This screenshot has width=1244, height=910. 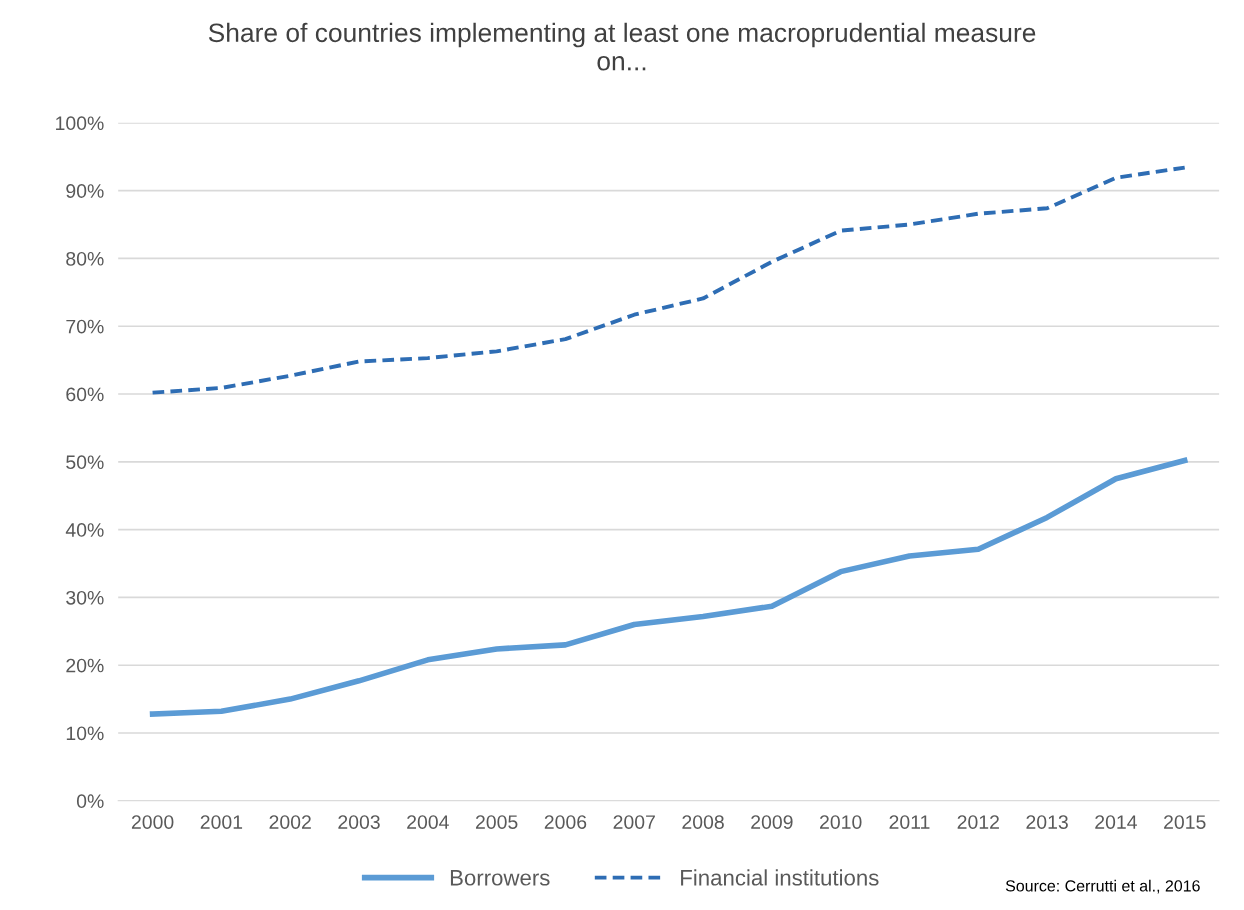 What do you see at coordinates (85, 326) in the screenshot?
I see `y-tick-label: 70%` at bounding box center [85, 326].